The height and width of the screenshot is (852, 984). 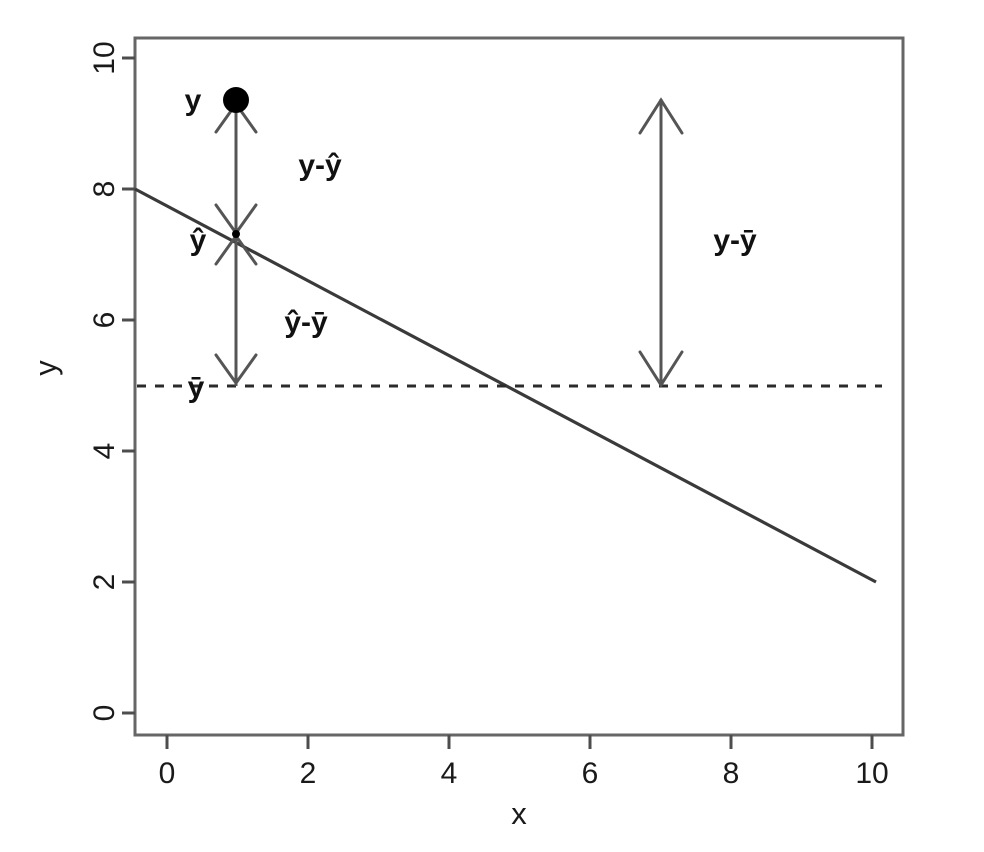 I want to click on left-arrow-head-bottom, so click(x=236, y=369).